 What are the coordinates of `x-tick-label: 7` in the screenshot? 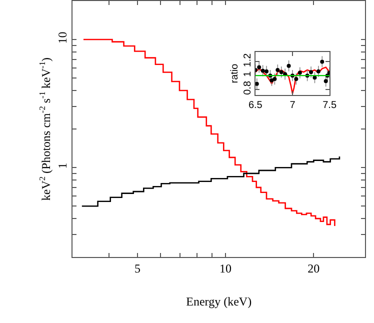 It's located at (293, 106).